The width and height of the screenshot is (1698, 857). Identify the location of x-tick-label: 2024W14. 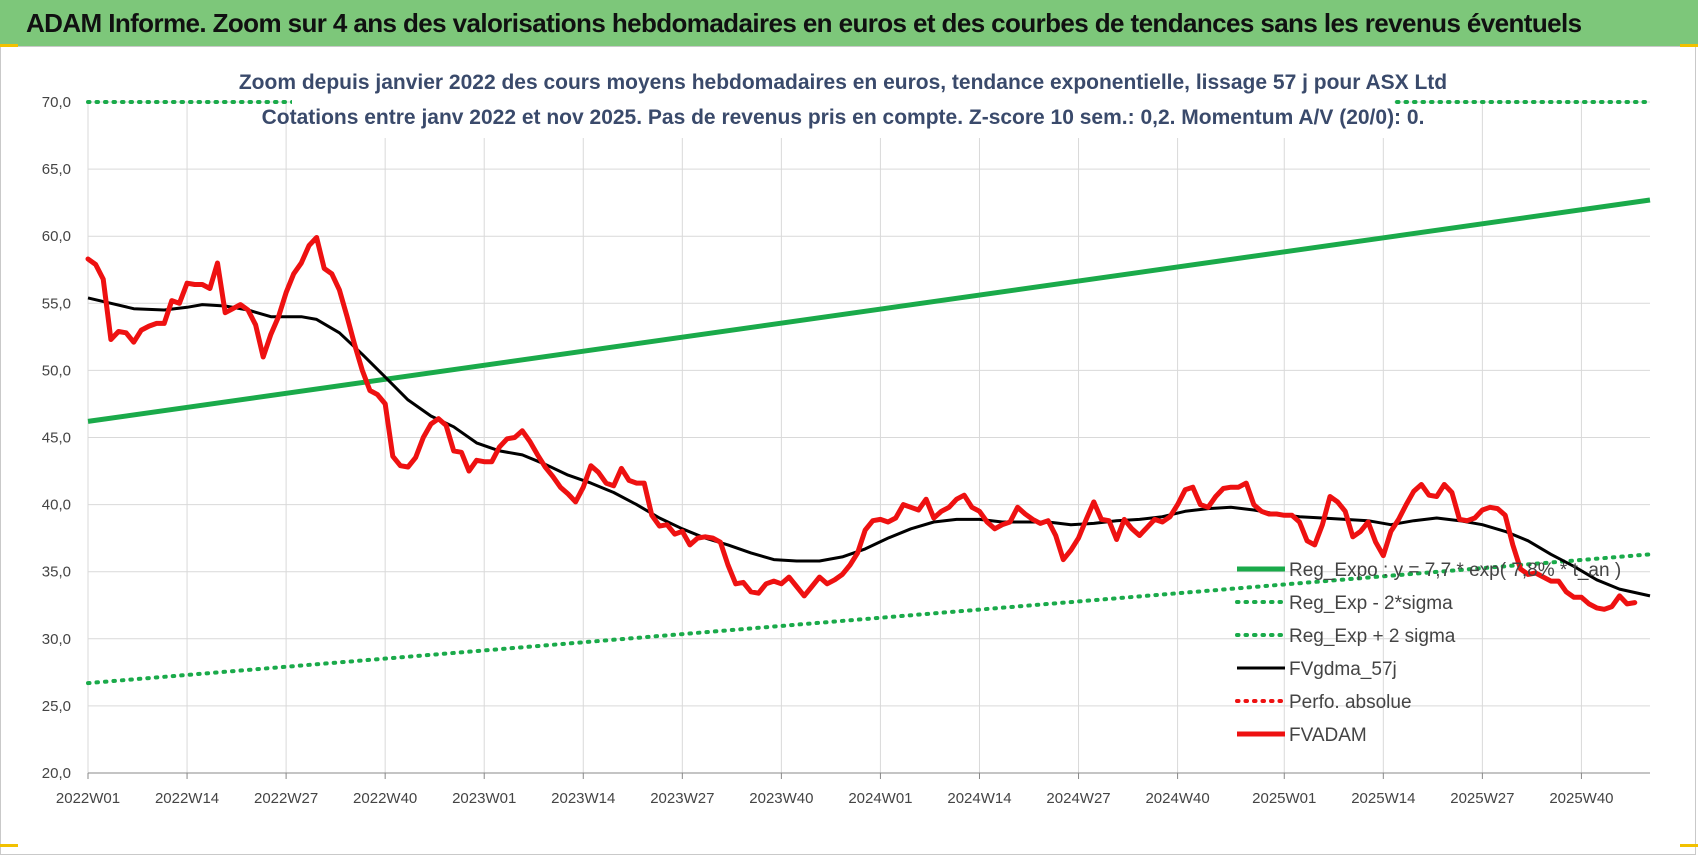
(979, 798).